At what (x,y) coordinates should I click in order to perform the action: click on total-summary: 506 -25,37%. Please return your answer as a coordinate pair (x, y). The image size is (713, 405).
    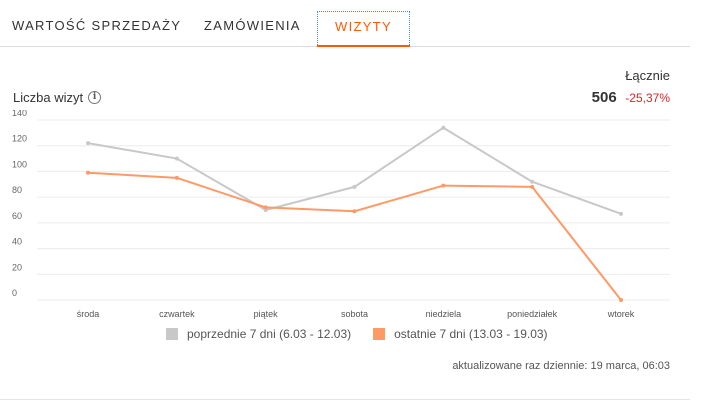
    Looking at the image, I should click on (631, 97).